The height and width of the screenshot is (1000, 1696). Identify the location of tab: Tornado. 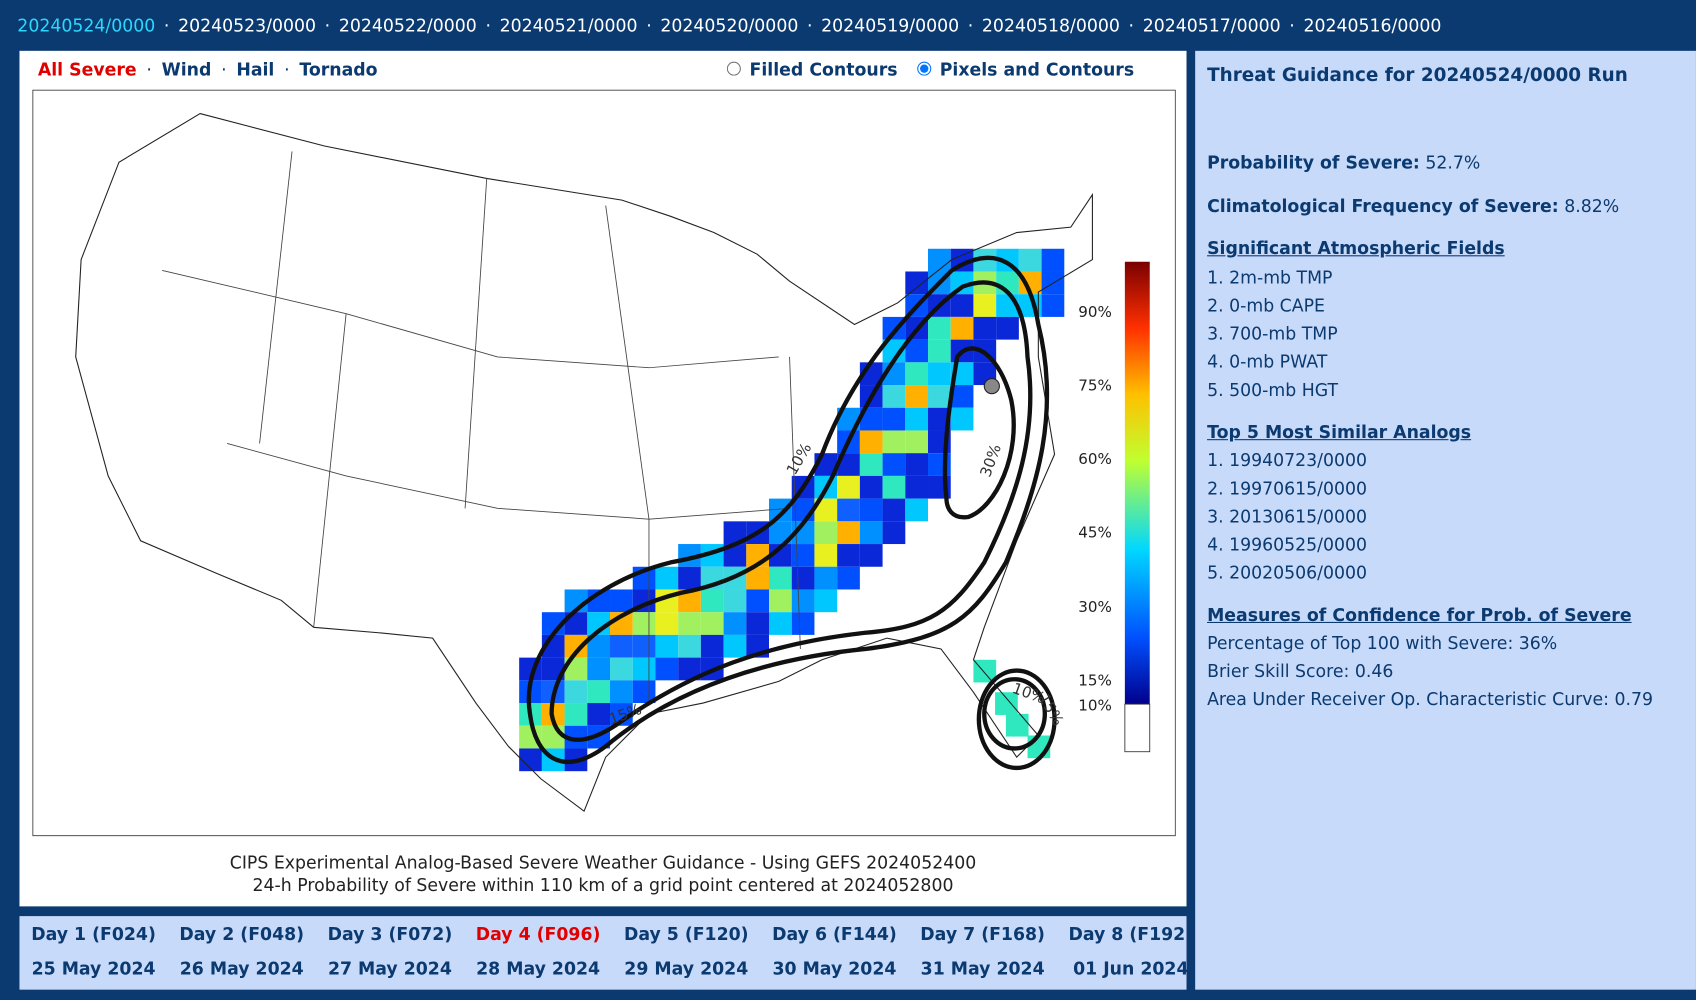
(338, 70).